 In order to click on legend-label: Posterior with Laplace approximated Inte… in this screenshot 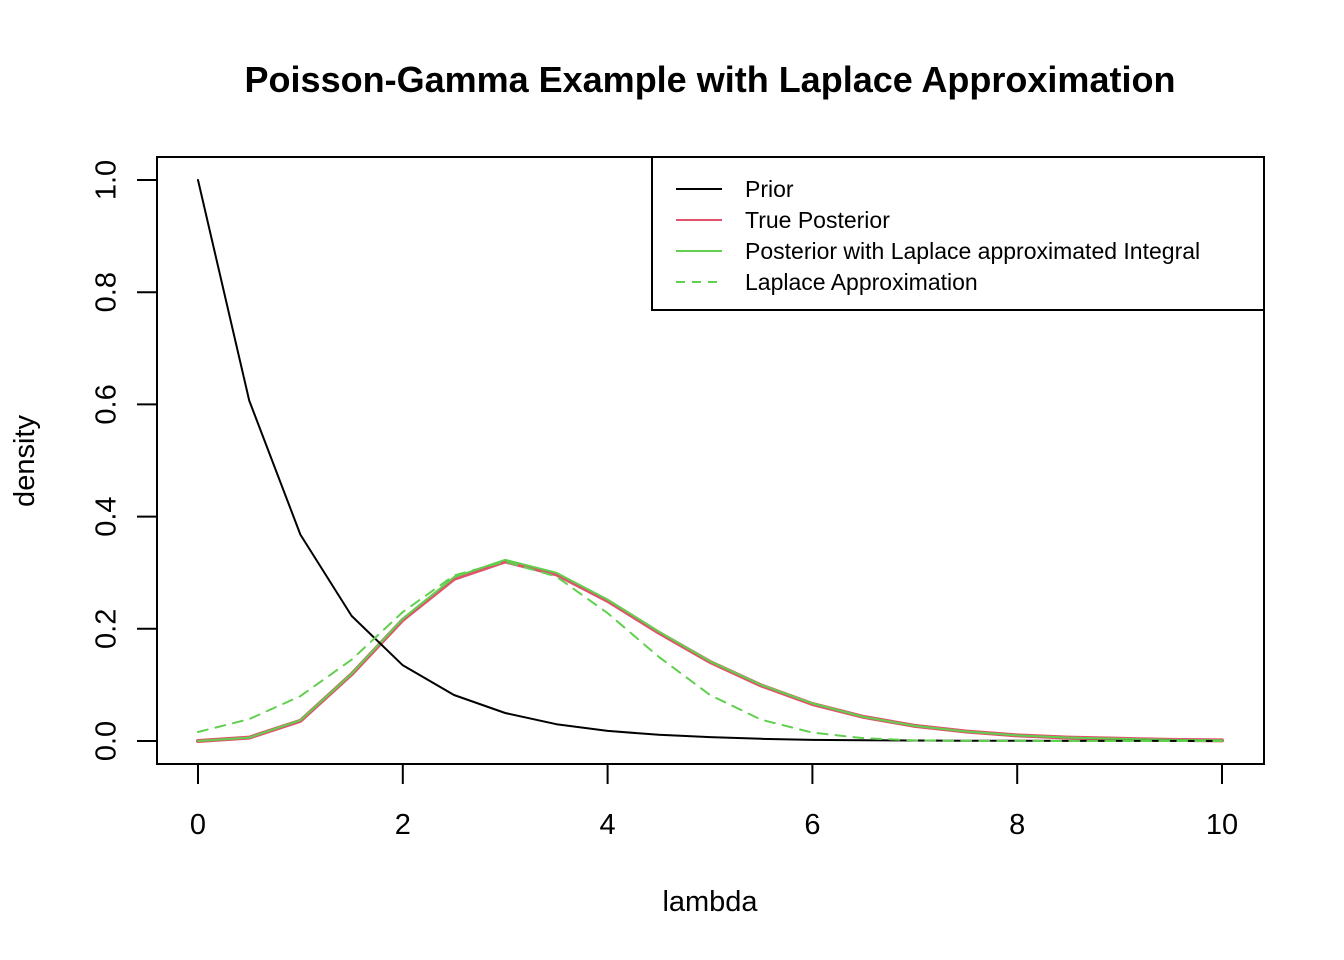, I will do `click(972, 251)`.